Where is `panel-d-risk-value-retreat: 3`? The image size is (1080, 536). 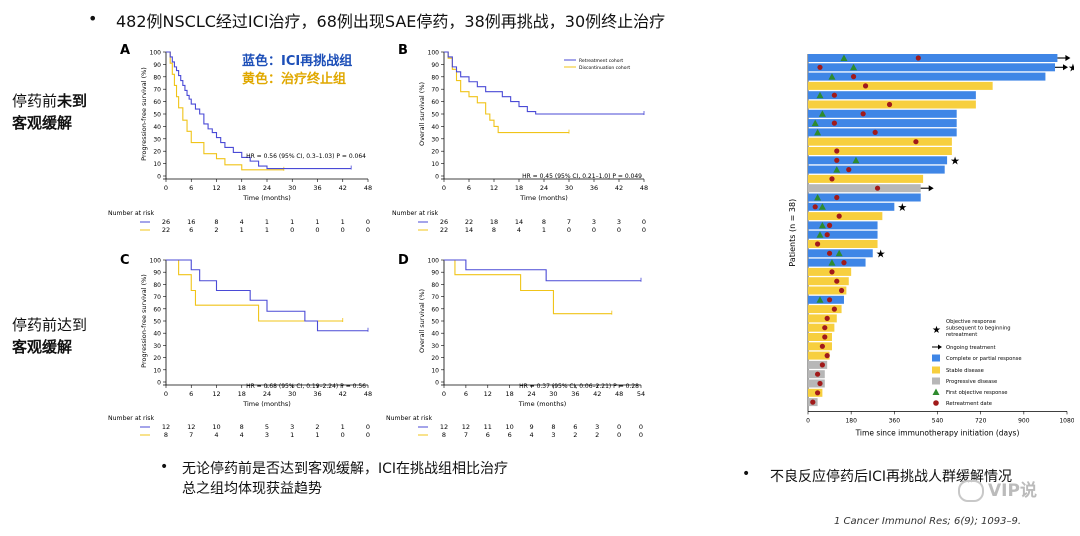 panel-d-risk-value-retreat: 3 is located at coordinates (597, 427).